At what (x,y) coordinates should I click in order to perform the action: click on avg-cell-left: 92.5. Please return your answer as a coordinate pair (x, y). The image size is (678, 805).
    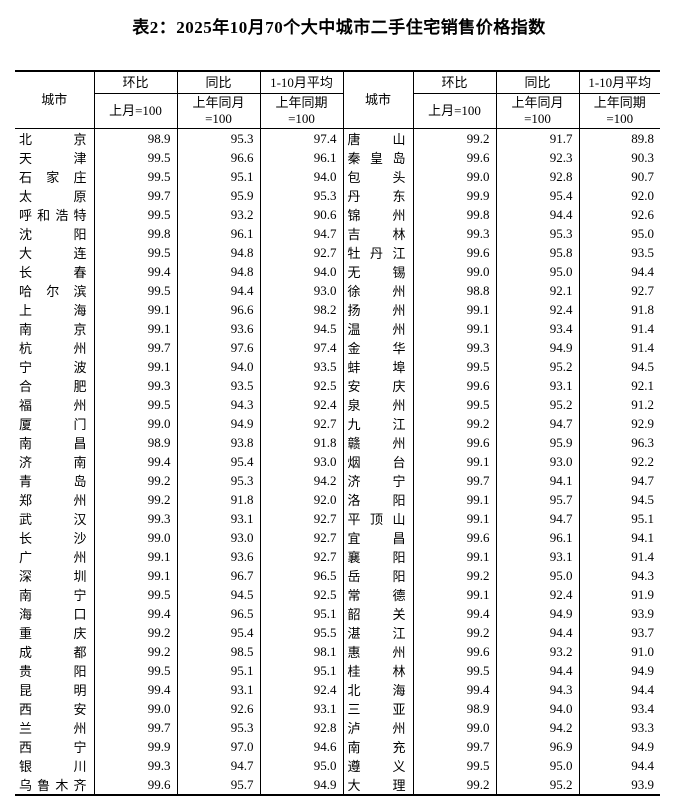
    Looking at the image, I should click on (301, 385).